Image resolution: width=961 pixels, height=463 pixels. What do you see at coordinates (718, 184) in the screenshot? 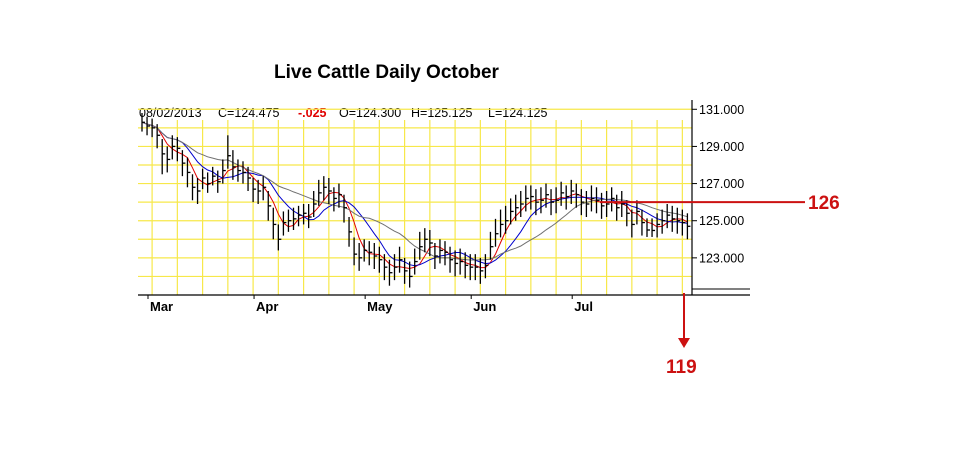
I see `y-tick-layer: 131.000 129.000 127.000 125.000 123.000` at bounding box center [718, 184].